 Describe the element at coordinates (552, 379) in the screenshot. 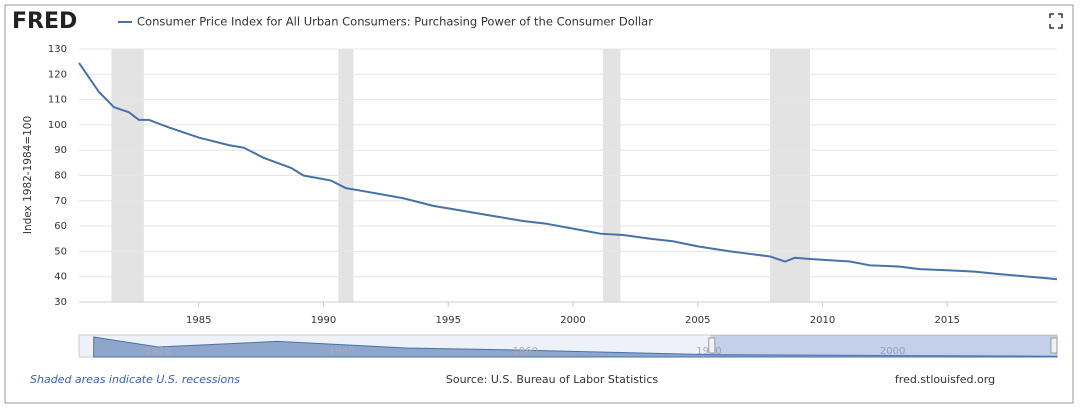

I see `source: Source: U.S. Bureau of Labor Statistics` at that location.